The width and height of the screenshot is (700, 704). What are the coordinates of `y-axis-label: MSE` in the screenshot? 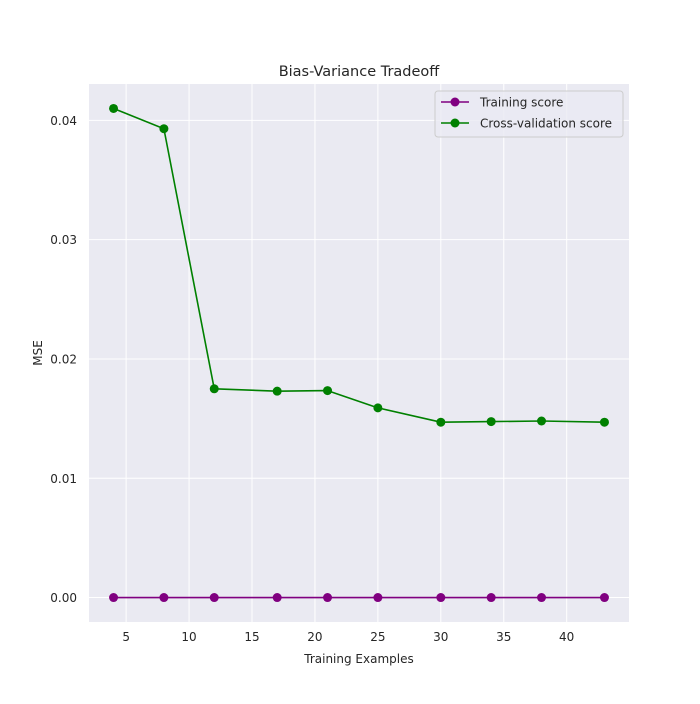 It's located at (38, 353).